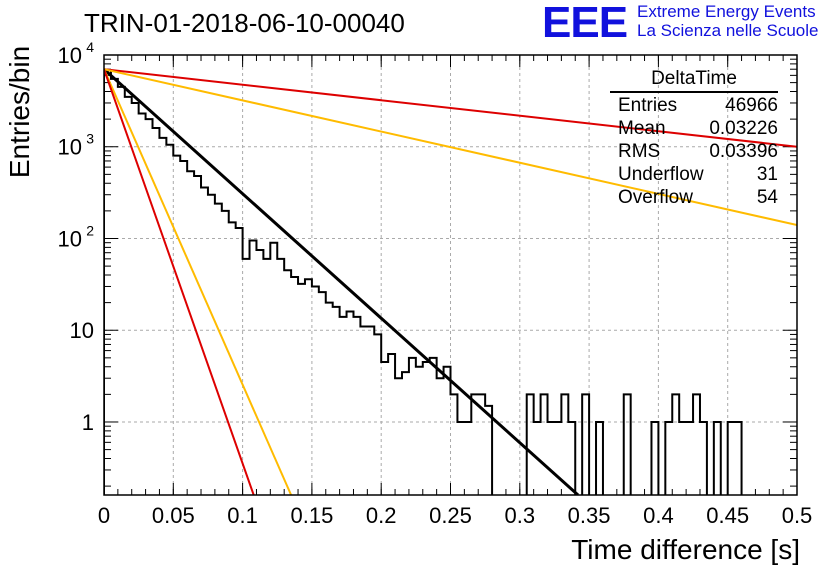  Describe the element at coordinates (655, 197) in the screenshot. I see `stats-label: Overflow` at that location.